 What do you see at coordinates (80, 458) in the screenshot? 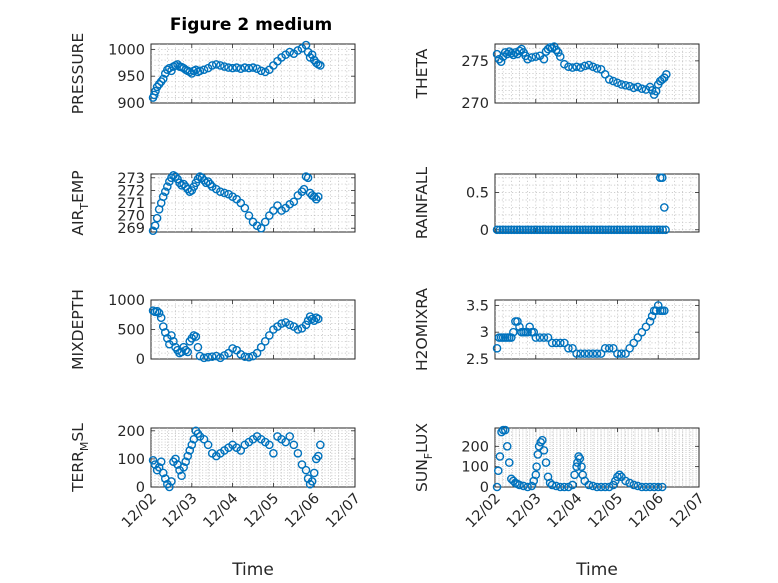
I see `y-axis-label: TERRMSL` at bounding box center [80, 458].